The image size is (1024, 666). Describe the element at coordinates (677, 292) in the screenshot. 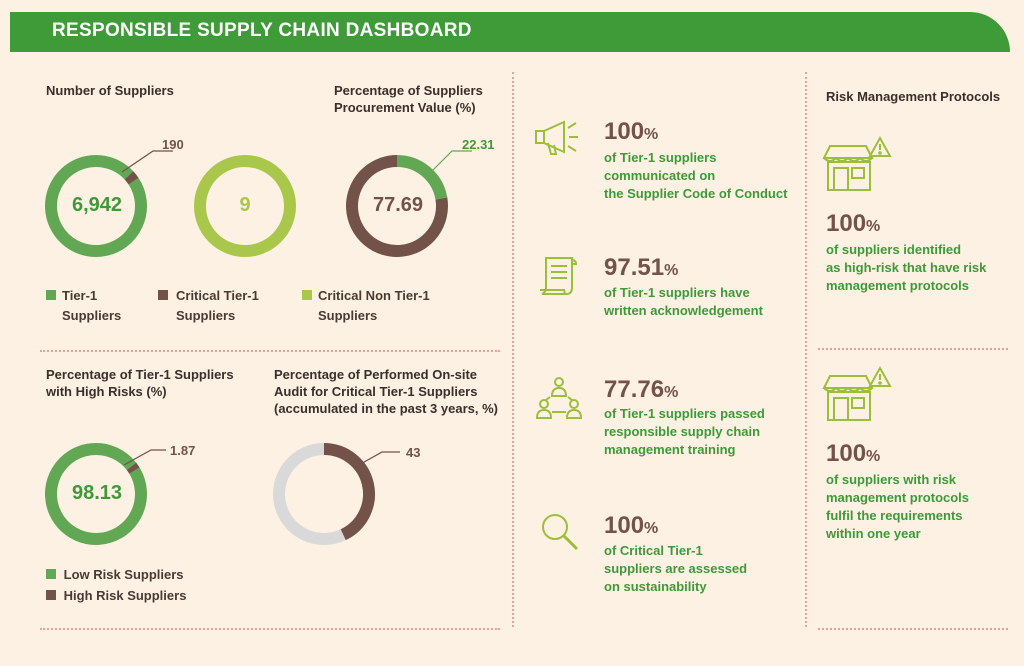

I see `kpi-desc-2-line1: of Tier-1 suppliers have` at that location.